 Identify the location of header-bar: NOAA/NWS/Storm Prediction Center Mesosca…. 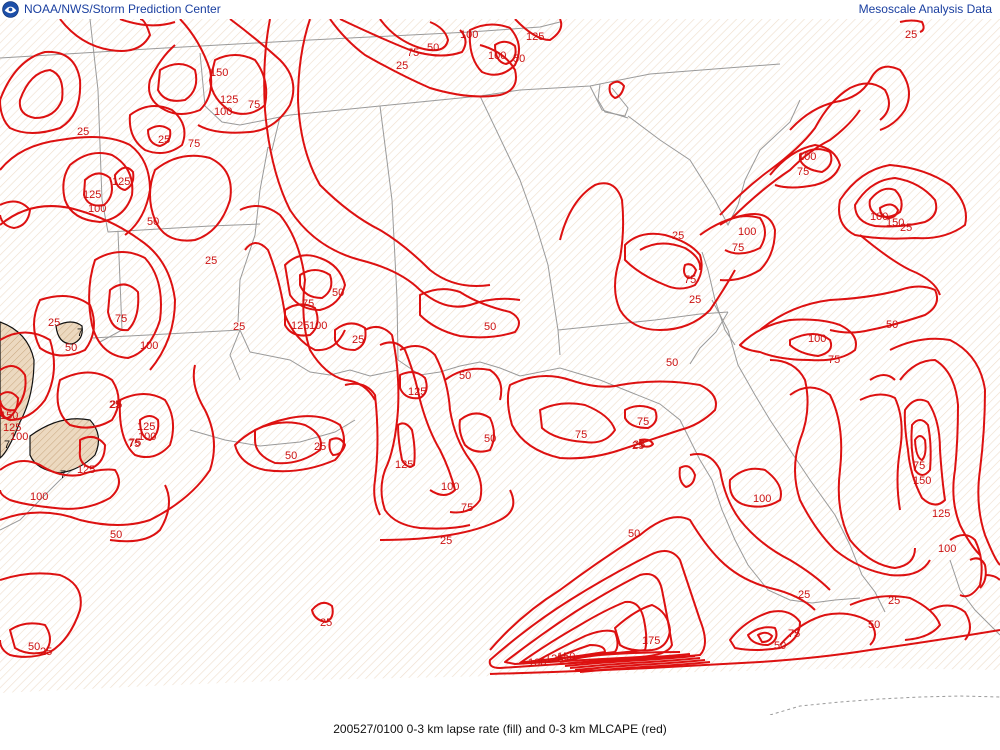
(500, 9).